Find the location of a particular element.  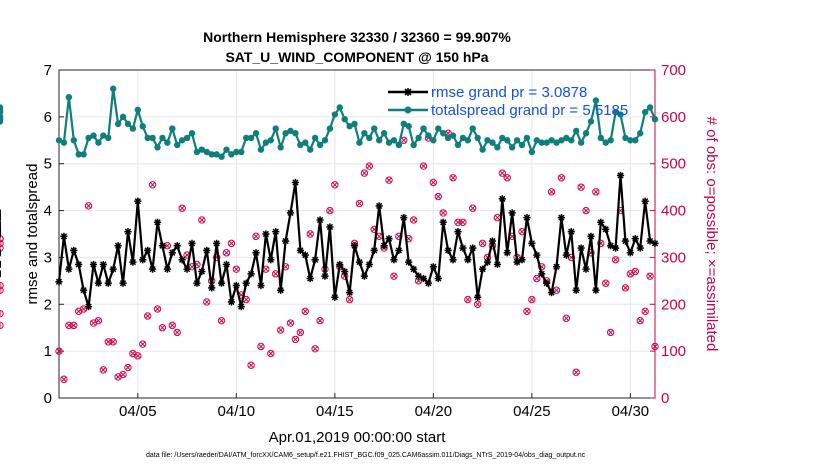

chart-title-line-2: SAT_U_WIND_COMPONENT @ 150 hPa is located at coordinates (356, 57).